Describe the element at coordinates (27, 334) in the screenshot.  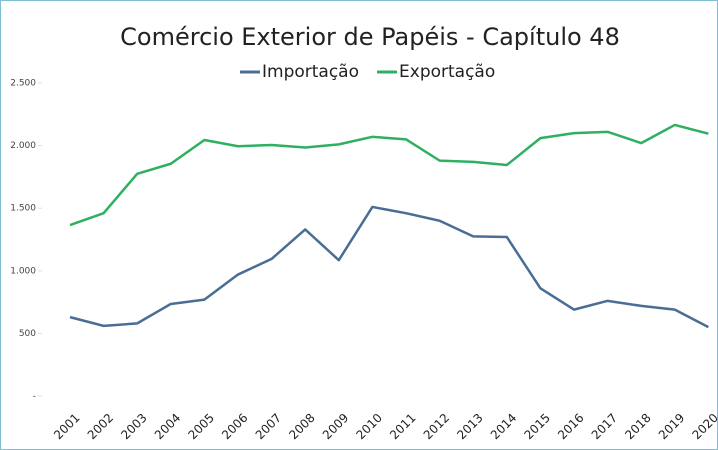
I see `y-tick-label: 500` at that location.